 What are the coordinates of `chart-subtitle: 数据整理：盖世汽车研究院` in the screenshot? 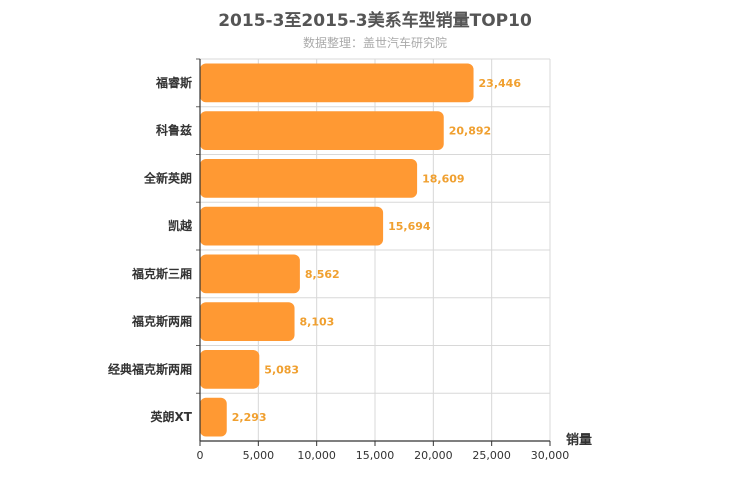 It's located at (374, 43).